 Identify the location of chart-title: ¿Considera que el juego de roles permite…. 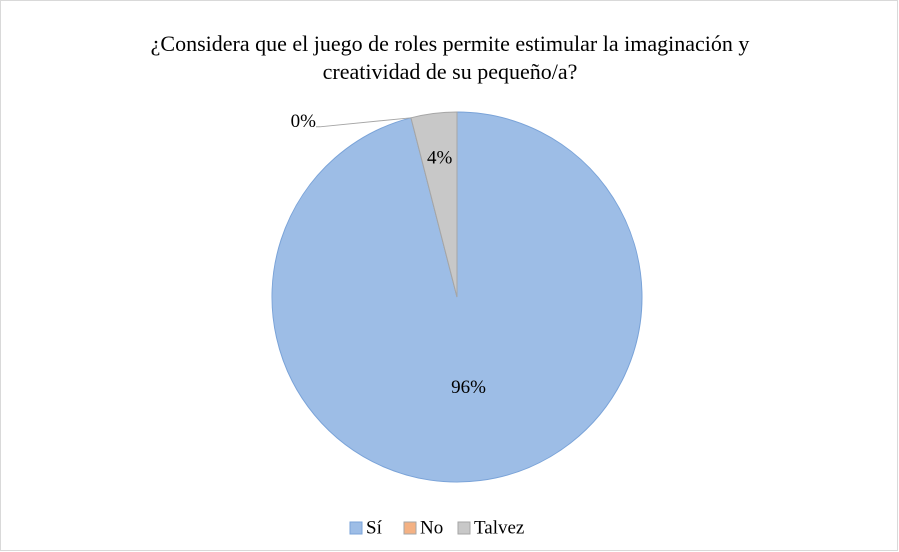
(450, 57).